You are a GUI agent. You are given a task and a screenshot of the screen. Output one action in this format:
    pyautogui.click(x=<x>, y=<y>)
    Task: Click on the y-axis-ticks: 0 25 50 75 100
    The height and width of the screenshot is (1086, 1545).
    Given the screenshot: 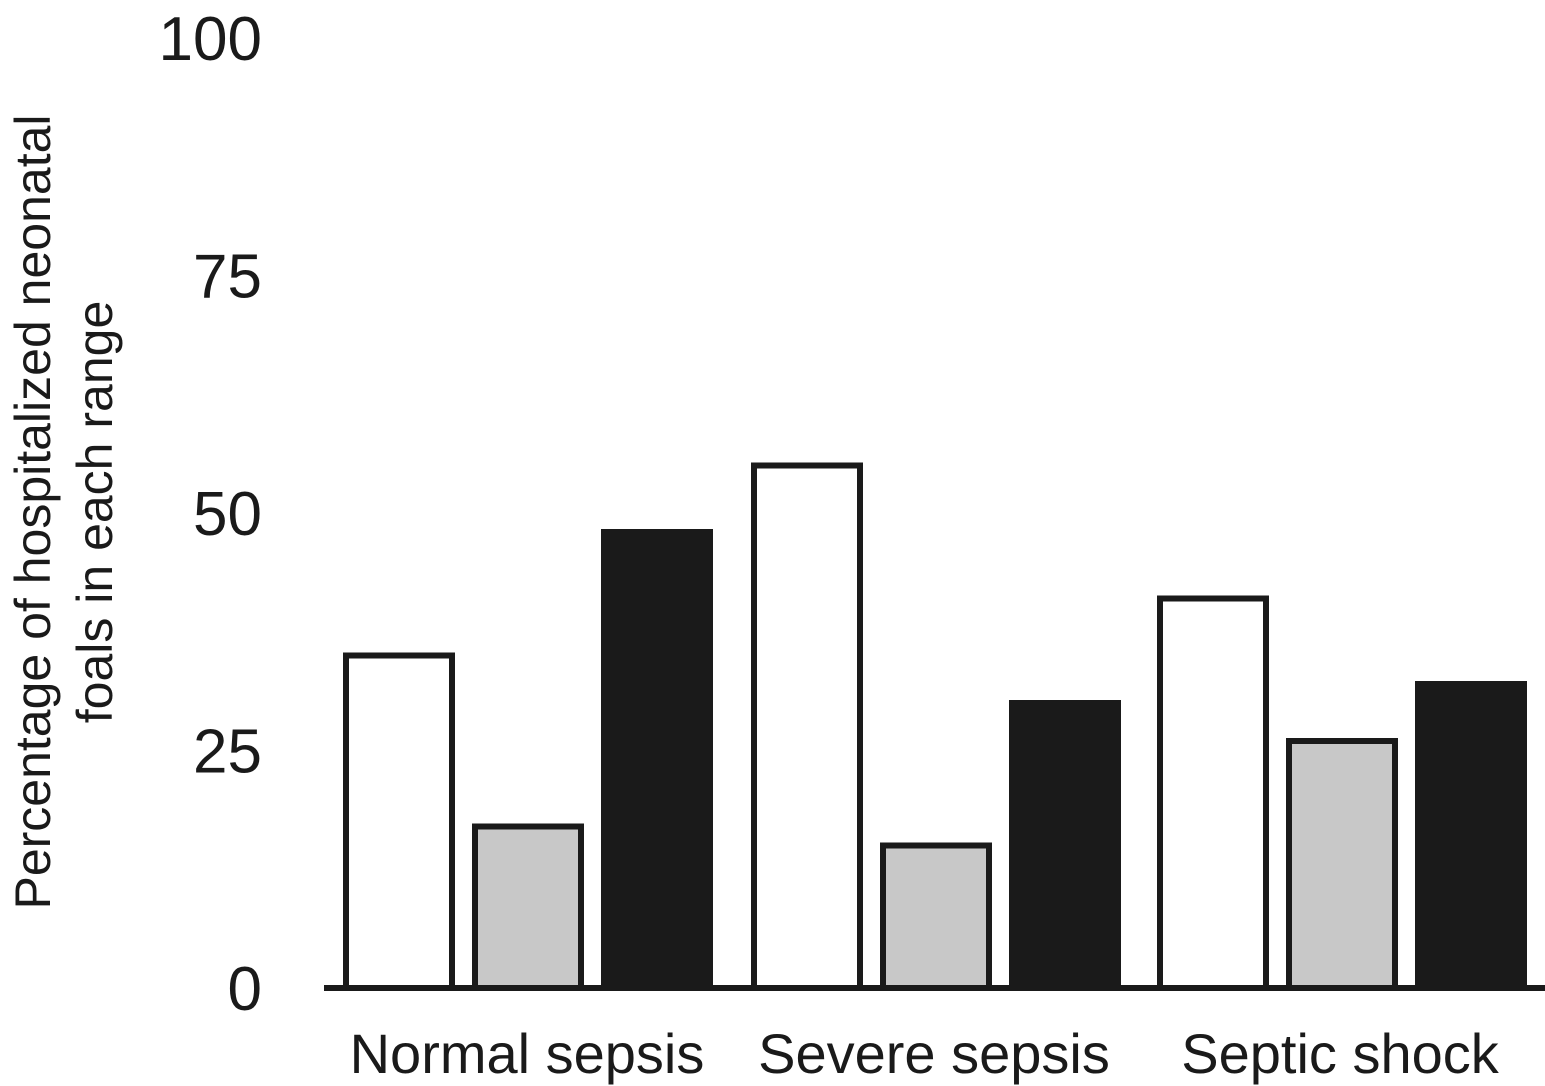 What is the action you would take?
    pyautogui.click(x=210, y=514)
    